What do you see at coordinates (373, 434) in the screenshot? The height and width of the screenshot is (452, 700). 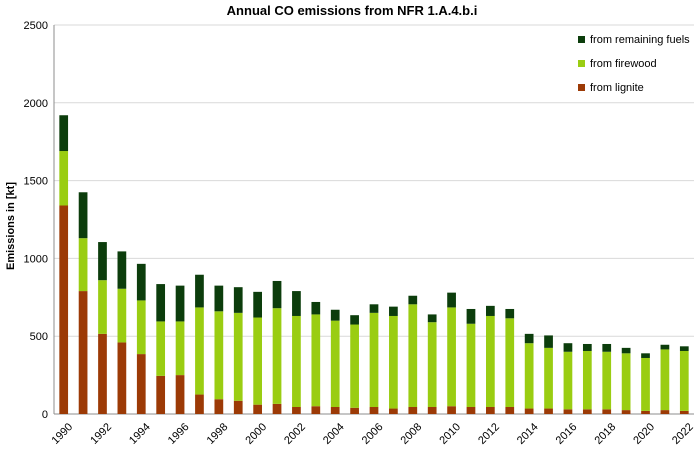 I see `x-tick-label: 2006` at bounding box center [373, 434].